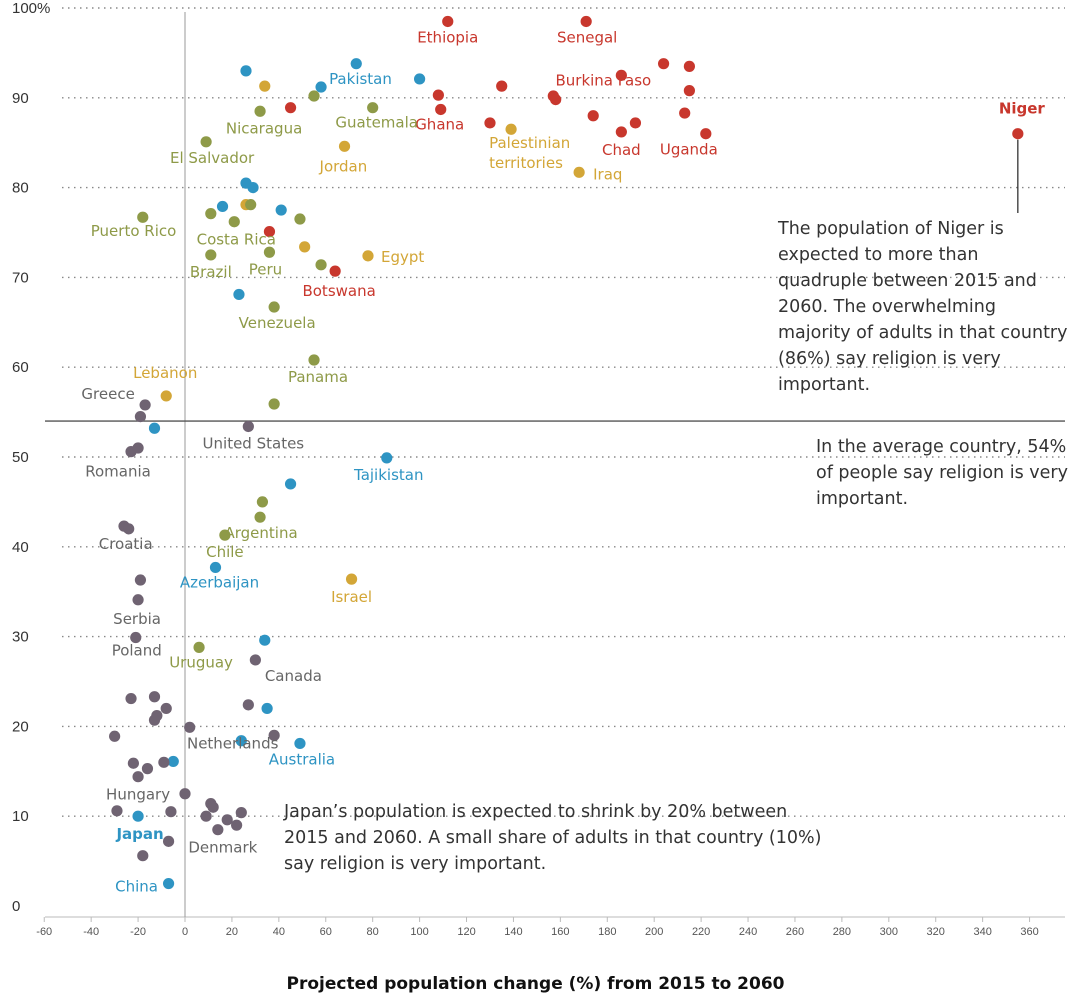 Image resolution: width=1071 pixels, height=1001 pixels. Describe the element at coordinates (302, 759) in the screenshot. I see `point-label: Australia` at that location.